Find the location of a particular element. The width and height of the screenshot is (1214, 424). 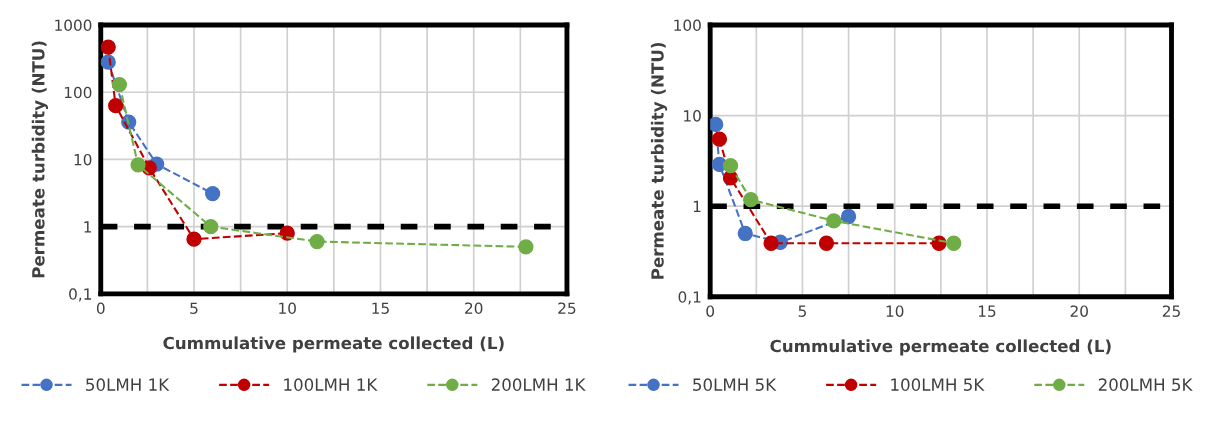

legend-label: 200LMH 1K is located at coordinates (538, 384).